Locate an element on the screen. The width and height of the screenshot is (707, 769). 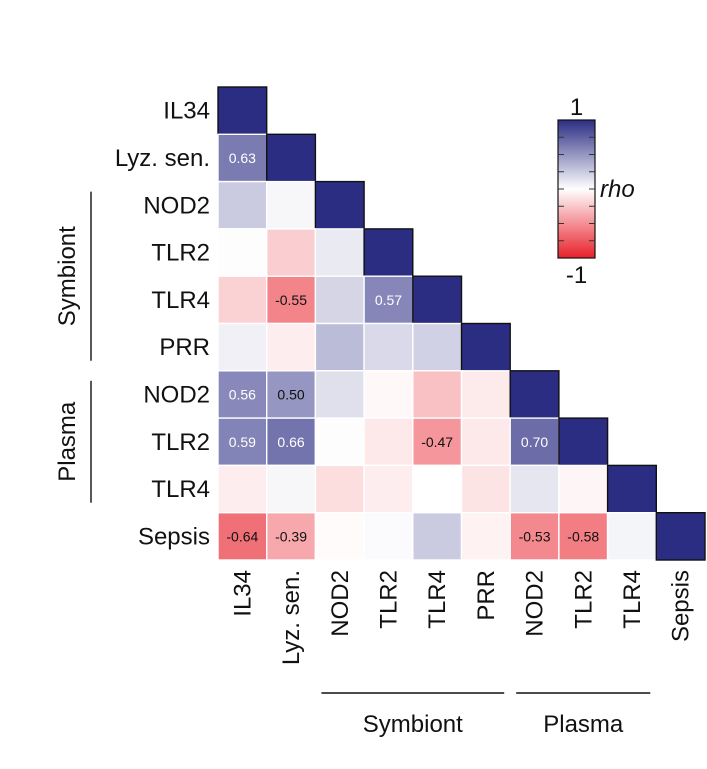
cell-value-label: -0.55 is located at coordinates (291, 300).